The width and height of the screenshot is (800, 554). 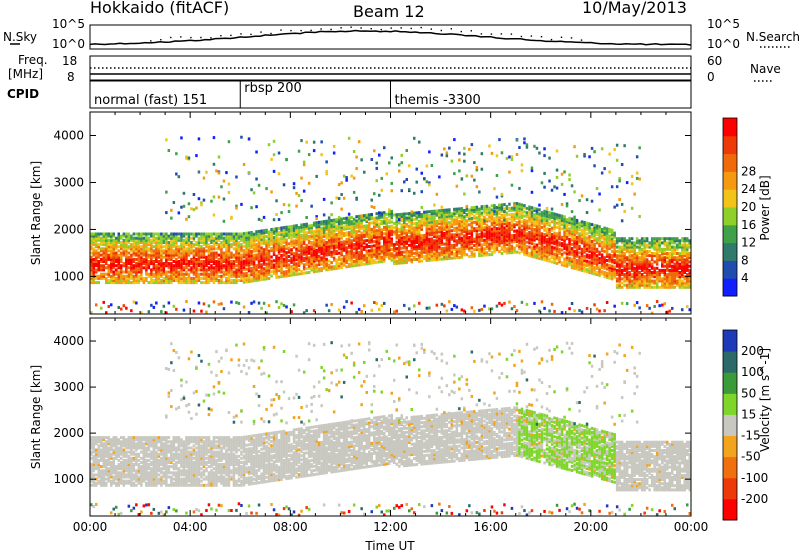 What do you see at coordinates (231, 35) in the screenshot?
I see `noise-dot` at bounding box center [231, 35].